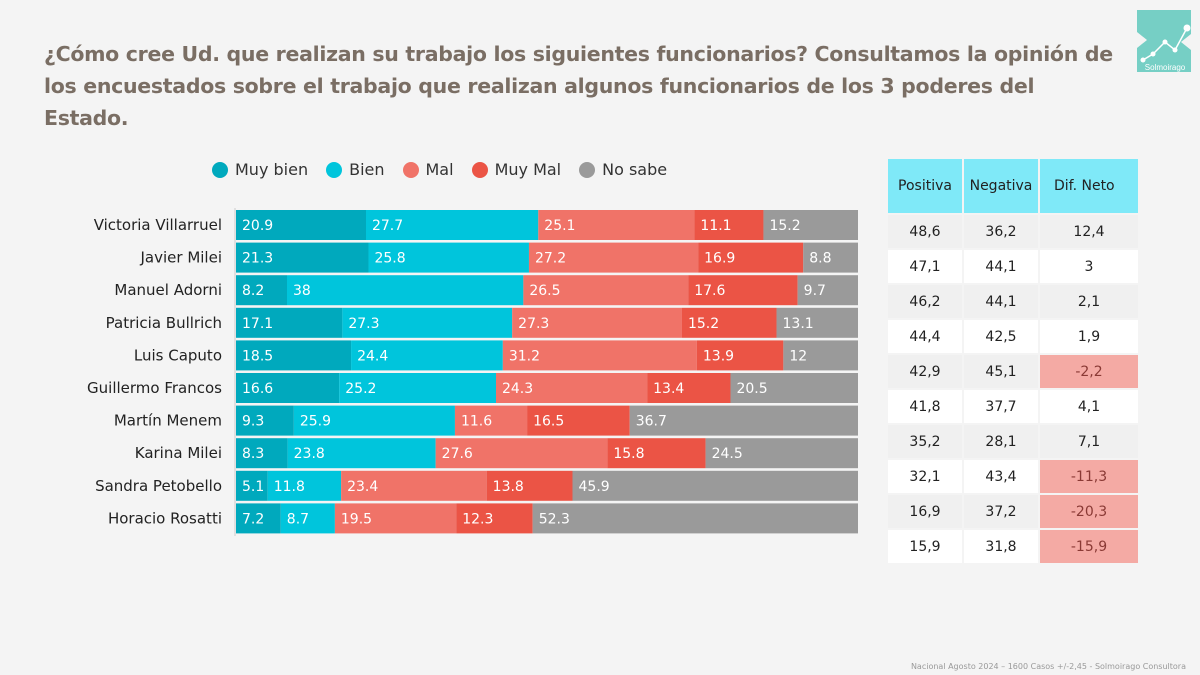 The height and width of the screenshot is (675, 1200). I want to click on data-label: 12.3, so click(477, 519).